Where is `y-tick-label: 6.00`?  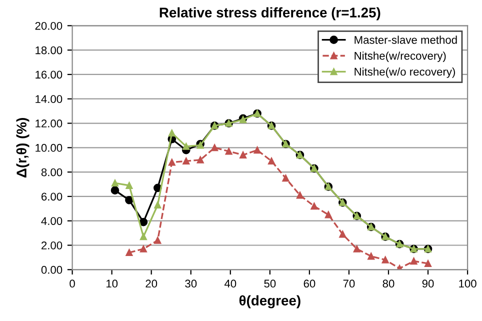 y-tick-label: 6.00 is located at coordinates (52, 196).